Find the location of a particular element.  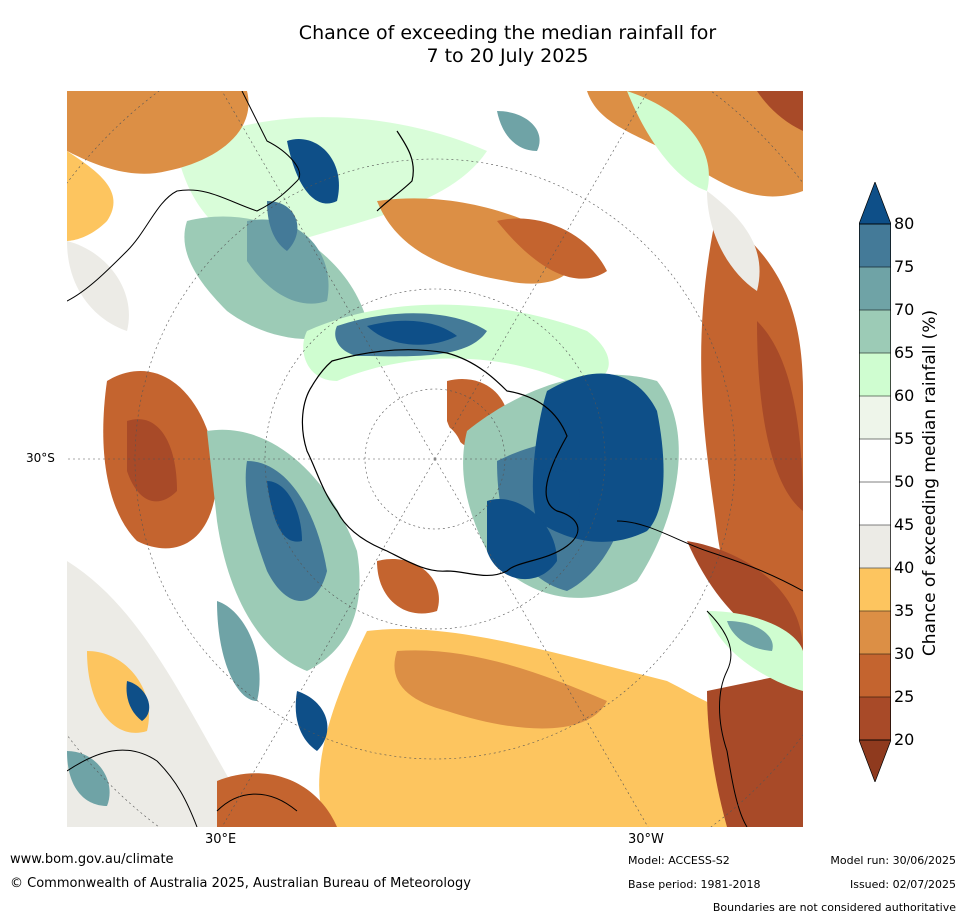

region-lightorange-nw is located at coordinates (90, 196).